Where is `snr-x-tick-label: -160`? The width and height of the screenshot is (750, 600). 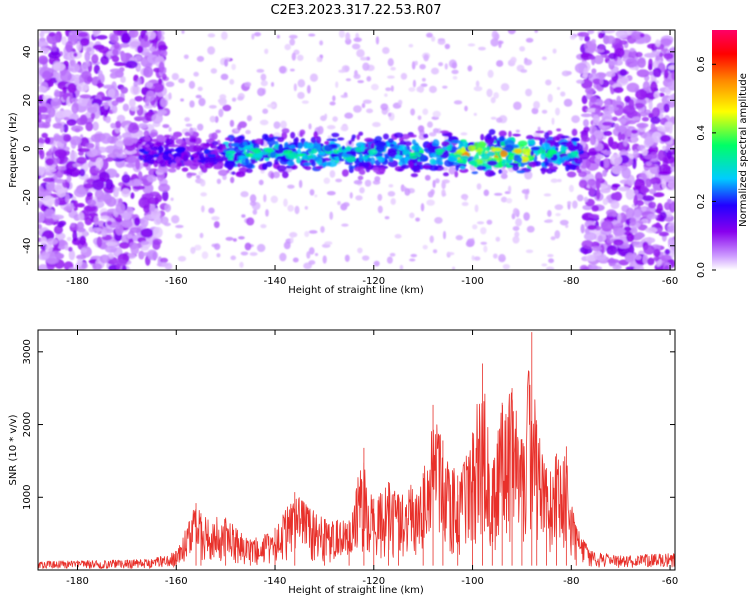
snr-x-tick-label: -160 is located at coordinates (176, 581).